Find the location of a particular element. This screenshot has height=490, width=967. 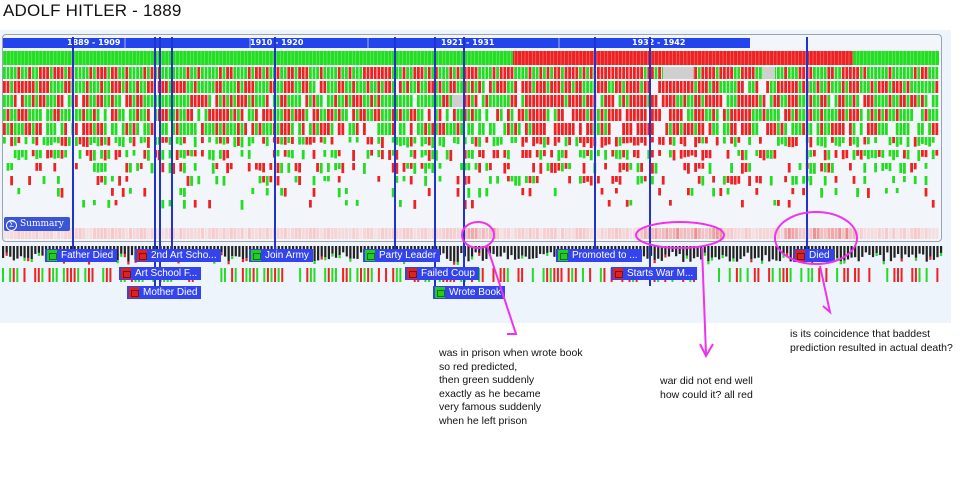

event-join-army: Join Army is located at coordinates (281, 255).